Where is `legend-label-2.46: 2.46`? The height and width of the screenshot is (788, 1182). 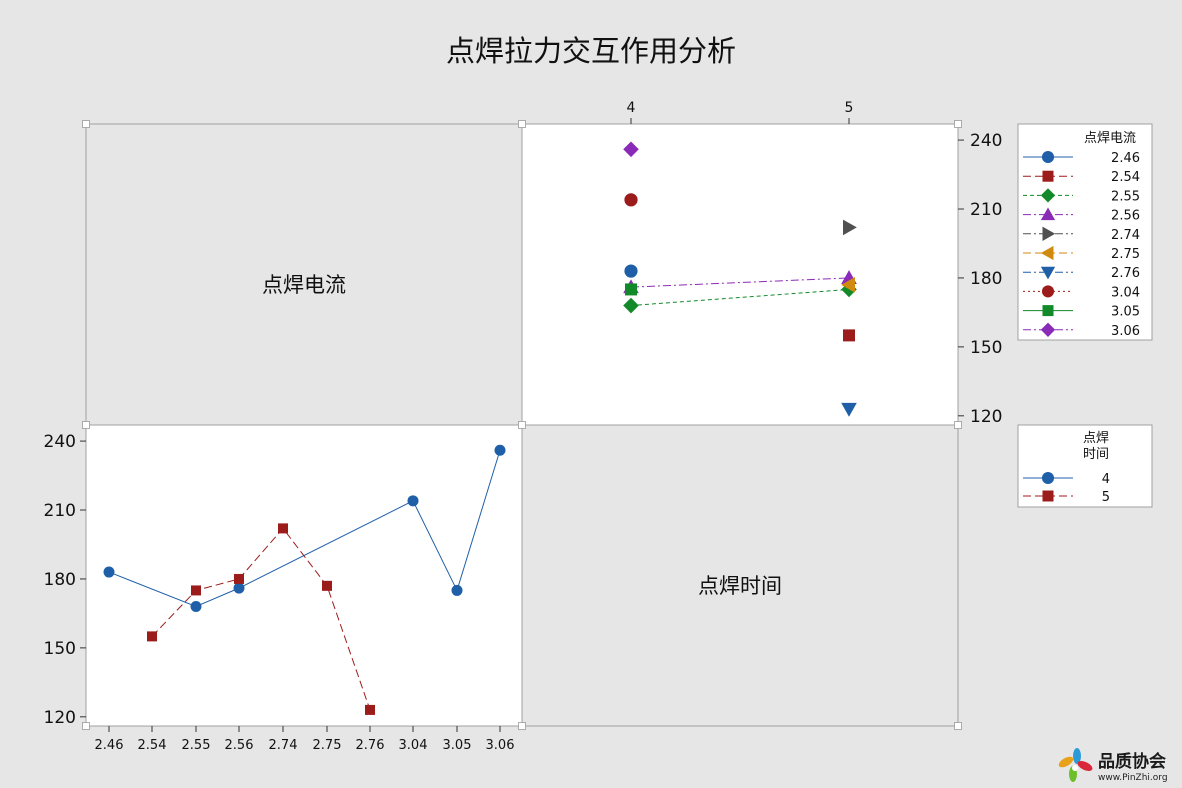 legend-label-2.46: 2.46 is located at coordinates (1125, 158).